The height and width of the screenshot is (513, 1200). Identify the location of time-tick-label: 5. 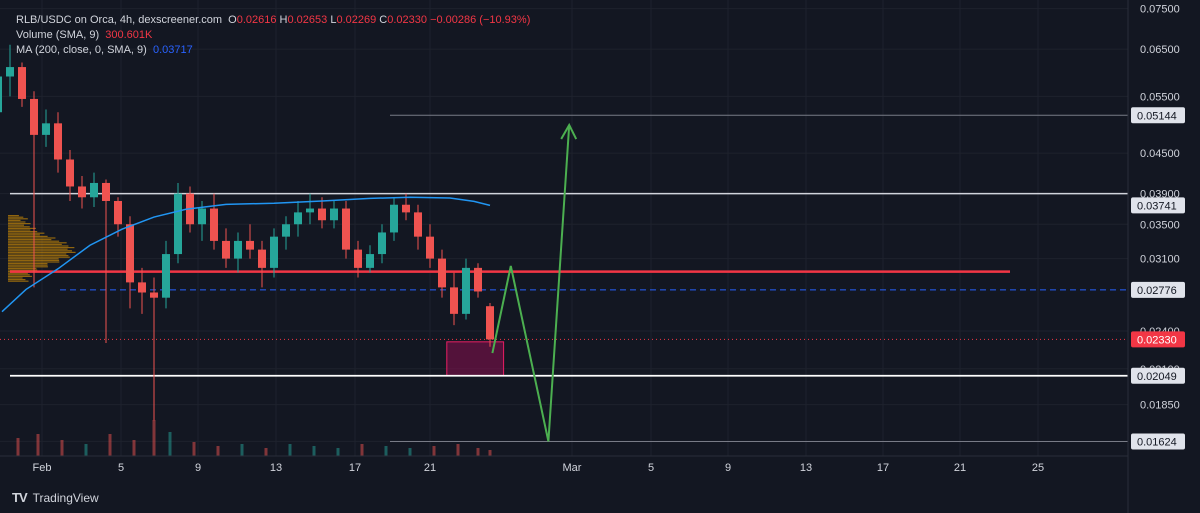
(651, 468).